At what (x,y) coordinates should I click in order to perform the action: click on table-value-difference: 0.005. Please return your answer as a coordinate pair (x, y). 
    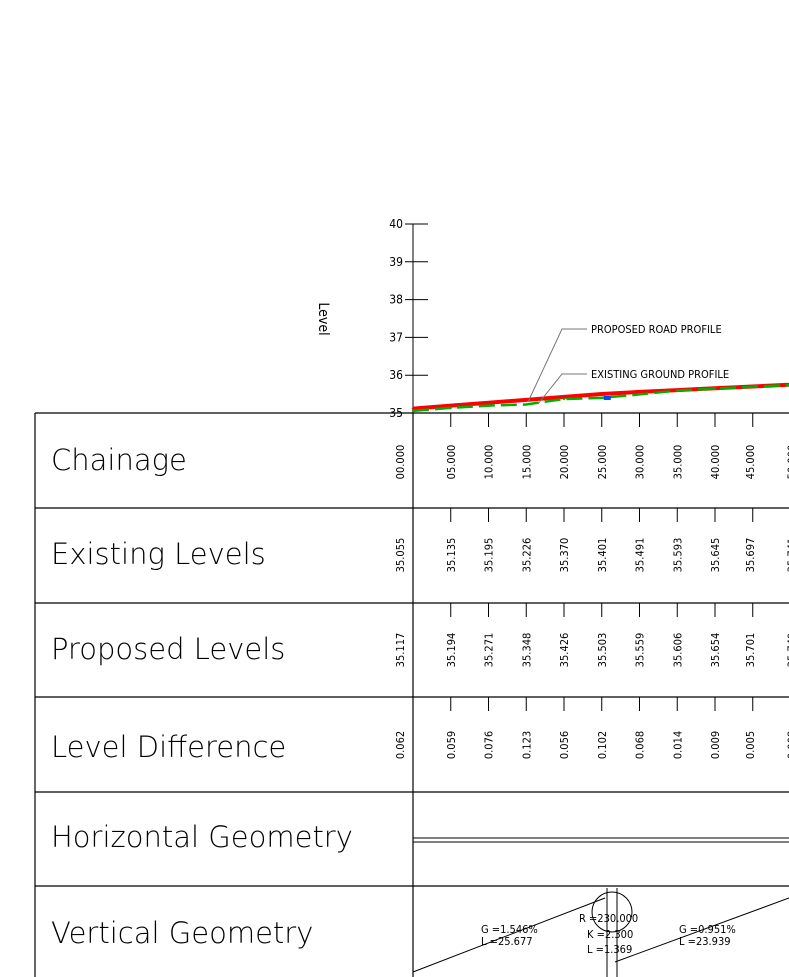
    Looking at the image, I should click on (750, 745).